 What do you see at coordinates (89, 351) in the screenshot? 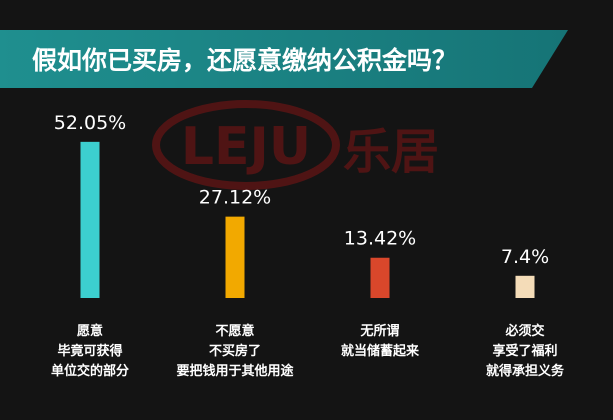
I see `category-label-1-line-2: 毕竟可获得` at bounding box center [89, 351].